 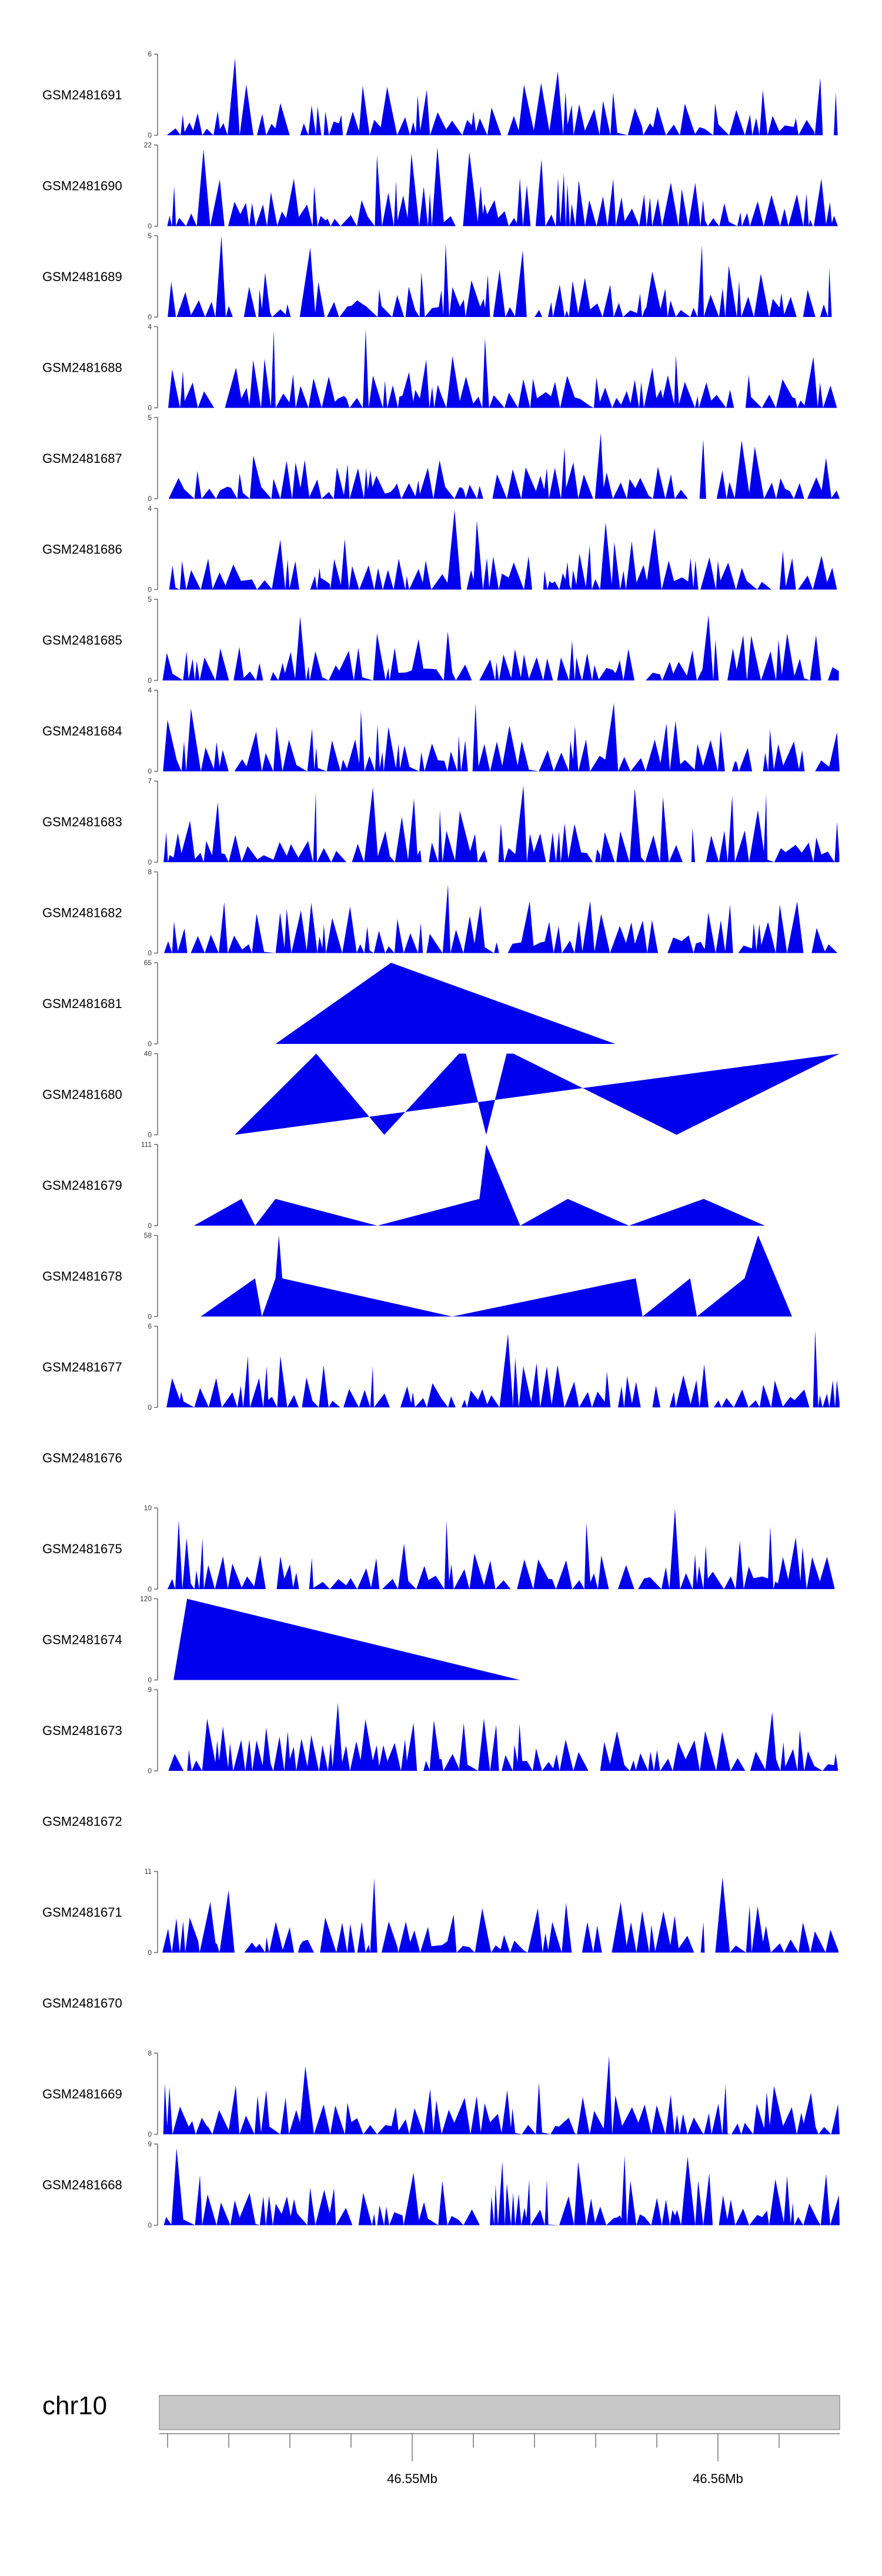 I want to click on track-label: GSM2481671, so click(x=82, y=1912).